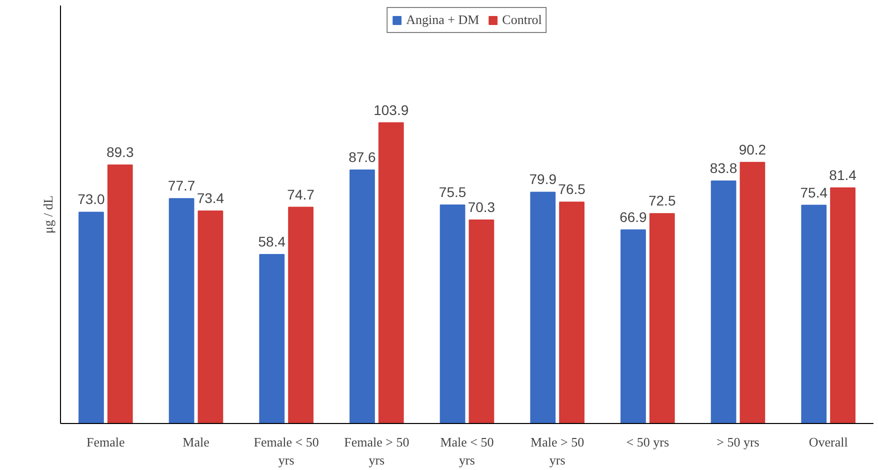 Image resolution: width=878 pixels, height=470 pixels. What do you see at coordinates (452, 192) in the screenshot?
I see `data-label: 75.5` at bounding box center [452, 192].